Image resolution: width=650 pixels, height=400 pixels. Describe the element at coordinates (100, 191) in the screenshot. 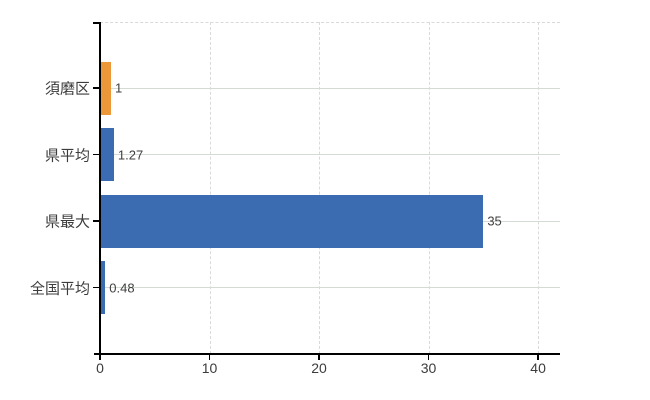

I see `y-axis` at that location.